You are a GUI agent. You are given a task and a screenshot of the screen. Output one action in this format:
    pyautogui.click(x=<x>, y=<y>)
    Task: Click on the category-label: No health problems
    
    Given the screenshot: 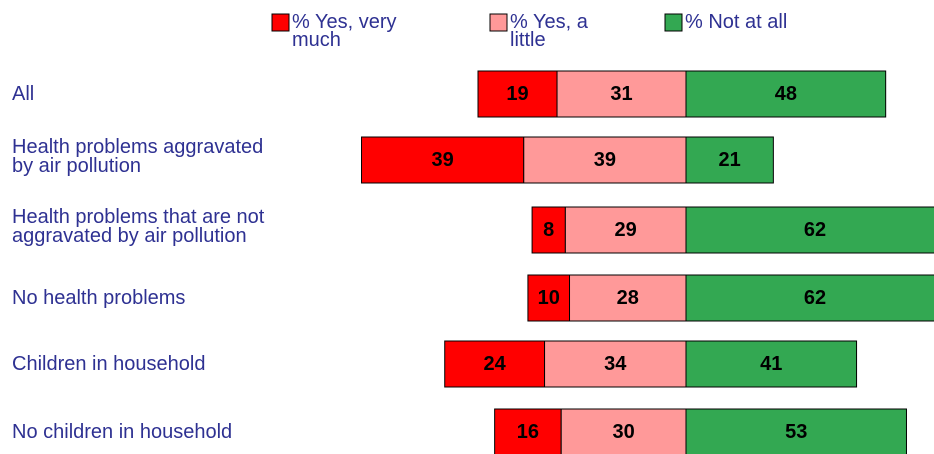 What is the action you would take?
    pyautogui.click(x=99, y=297)
    